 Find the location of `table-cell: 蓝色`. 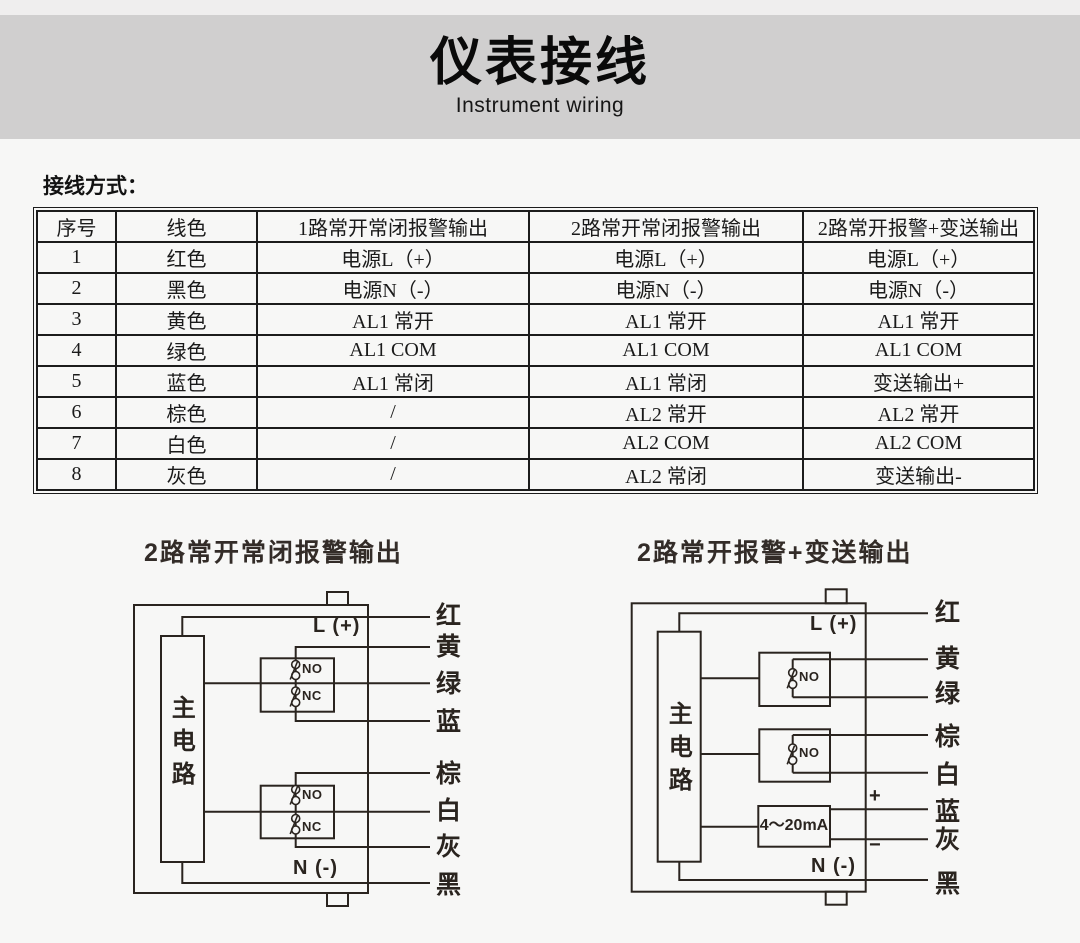

table-cell: 蓝色 is located at coordinates (186, 381).